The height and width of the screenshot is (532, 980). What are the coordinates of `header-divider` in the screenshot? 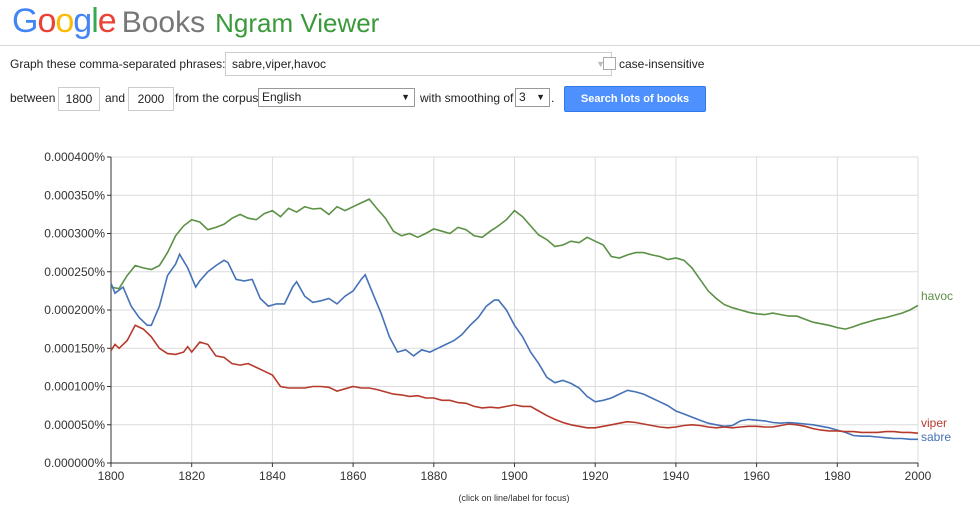 It's located at (490, 45).